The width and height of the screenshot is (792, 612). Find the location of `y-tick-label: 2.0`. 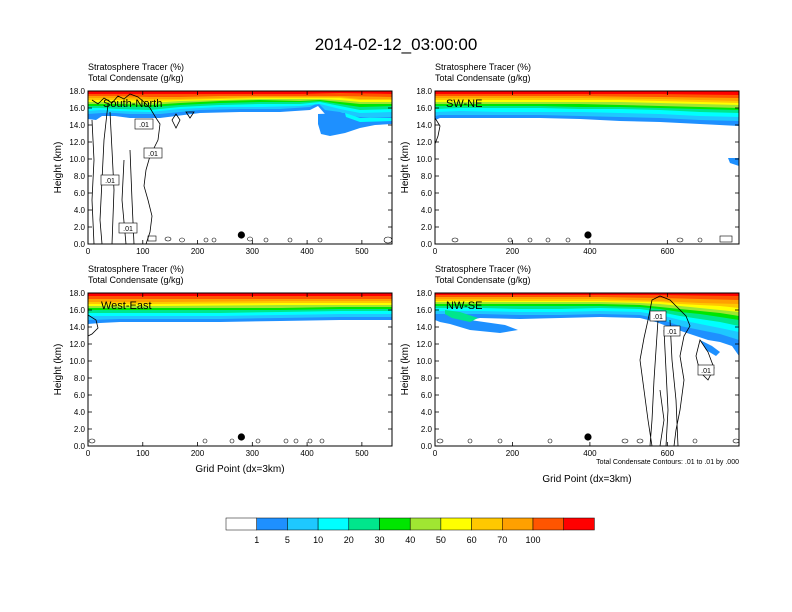

y-tick-label: 2.0 is located at coordinates (427, 429).